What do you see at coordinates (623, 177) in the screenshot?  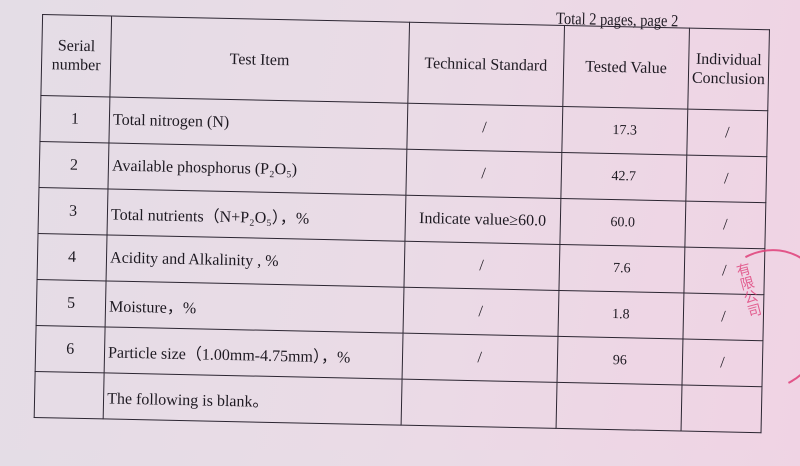 I see `tested-value-cell: 42.7` at bounding box center [623, 177].